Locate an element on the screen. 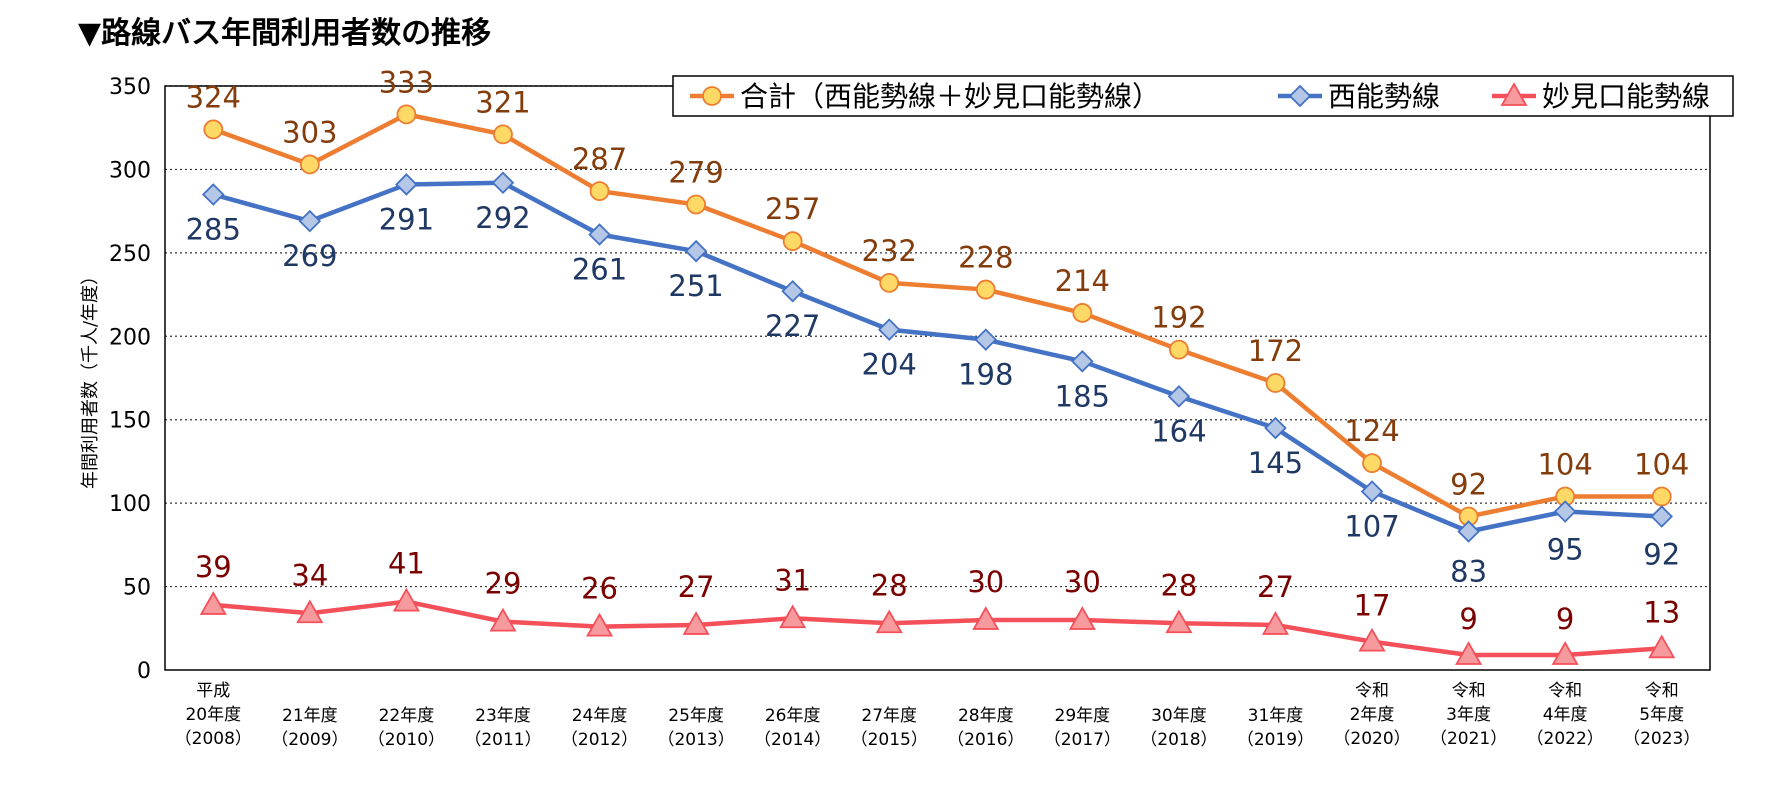 The width and height of the screenshot is (1786, 787). data-label-nishinose: 204 is located at coordinates (889, 365).